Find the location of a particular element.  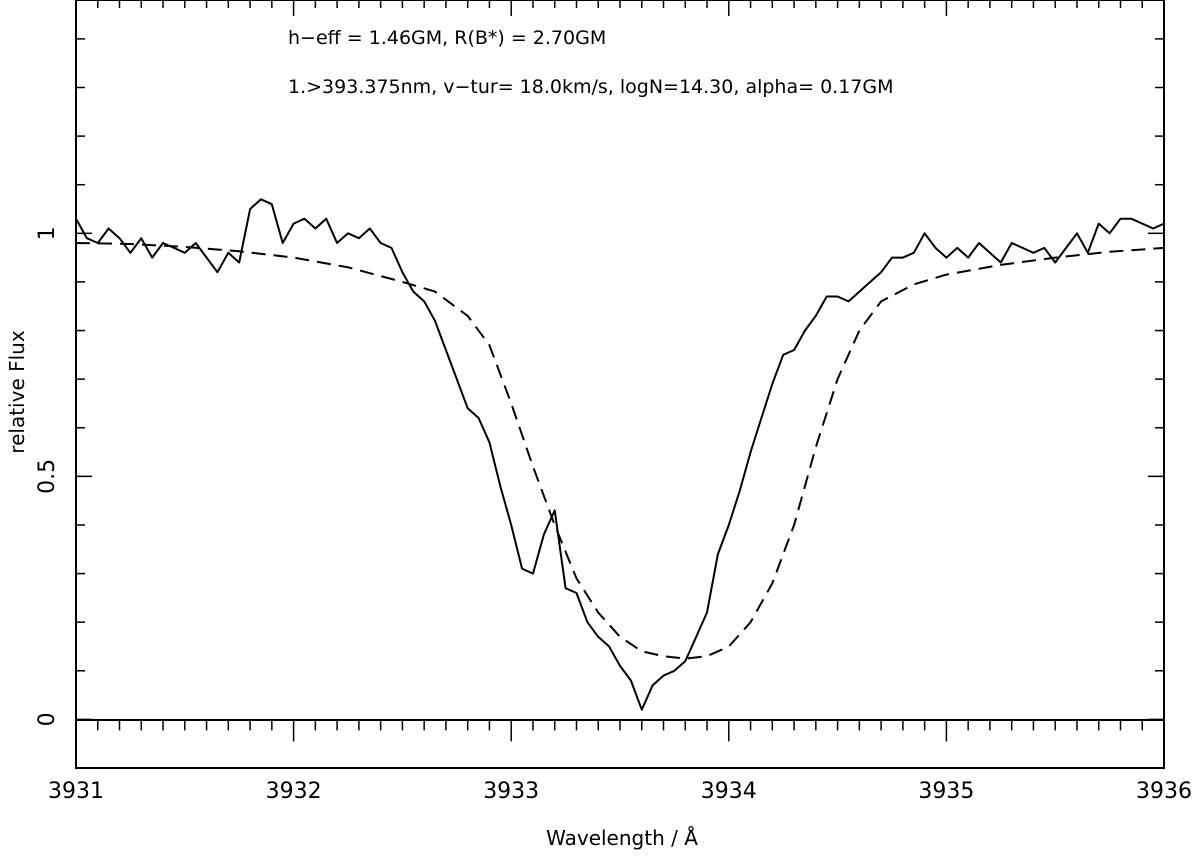

x-tick-label: 3933 is located at coordinates (511, 791).